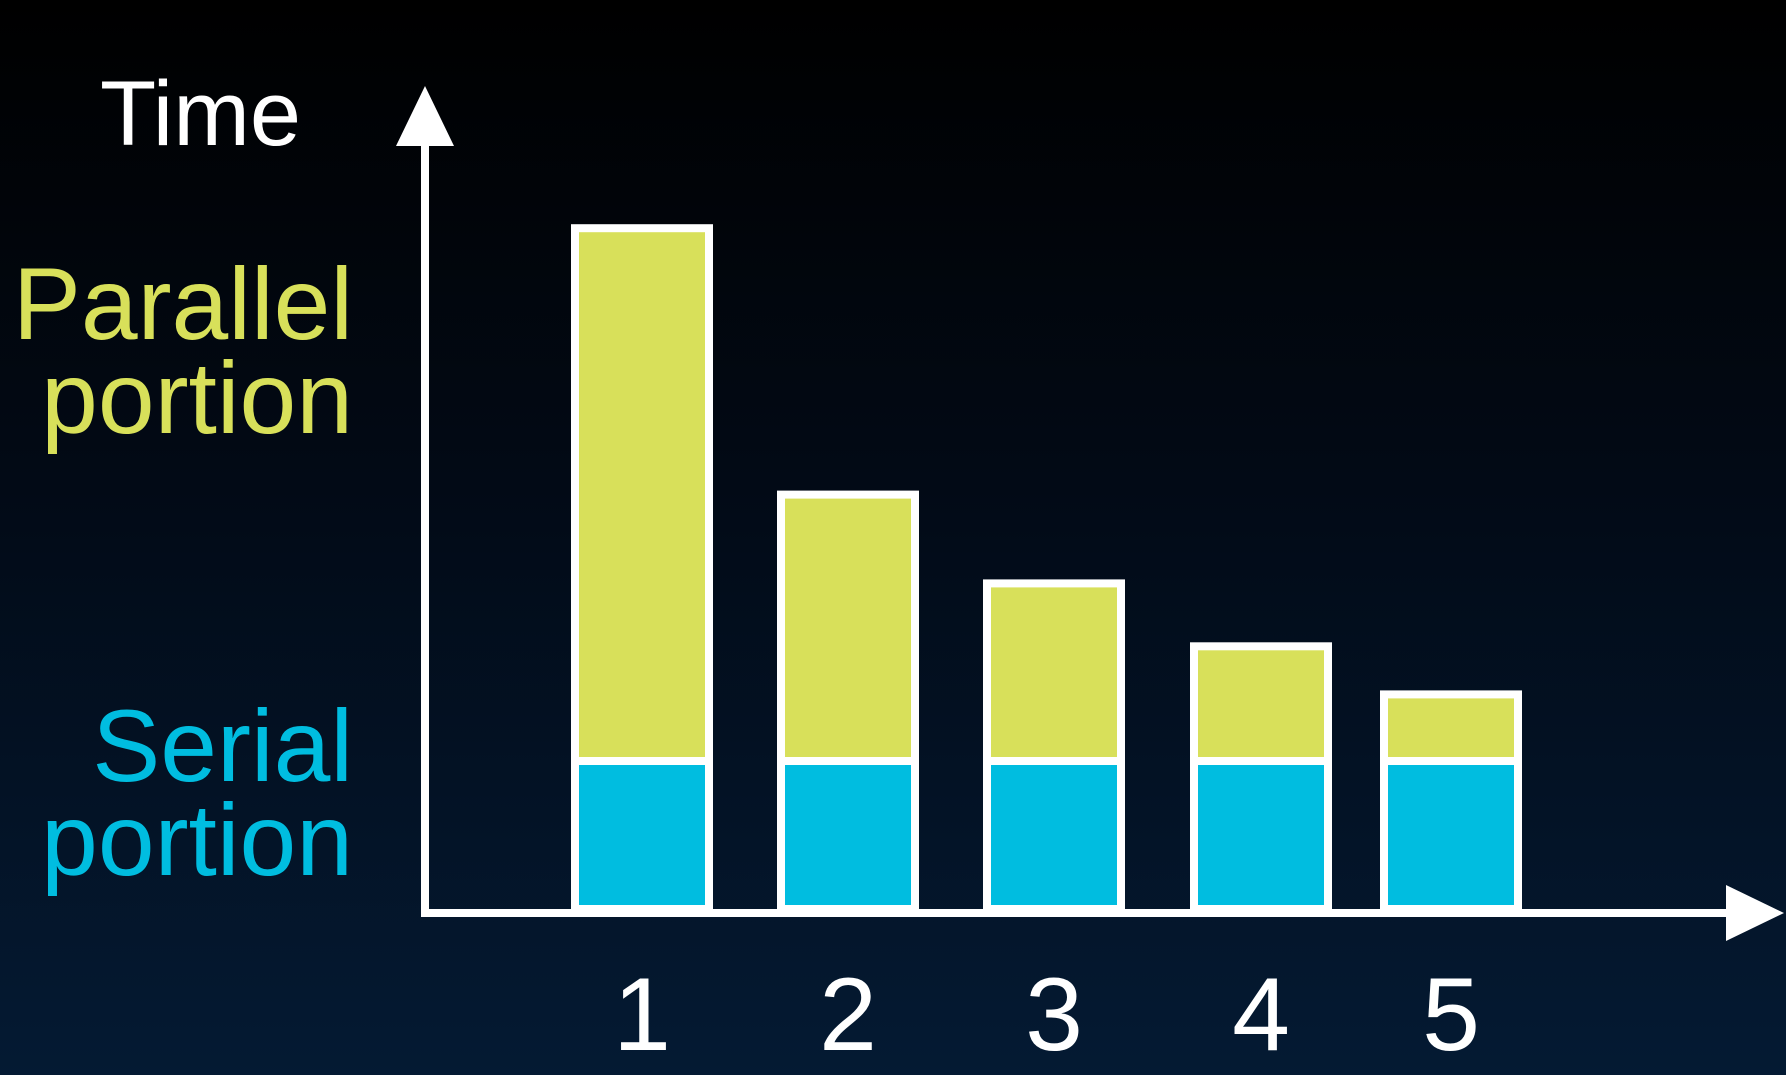 Image resolution: width=1786 pixels, height=1075 pixels. I want to click on x-tick-labels: 1 2 3 4 5, so click(1046, 1015).